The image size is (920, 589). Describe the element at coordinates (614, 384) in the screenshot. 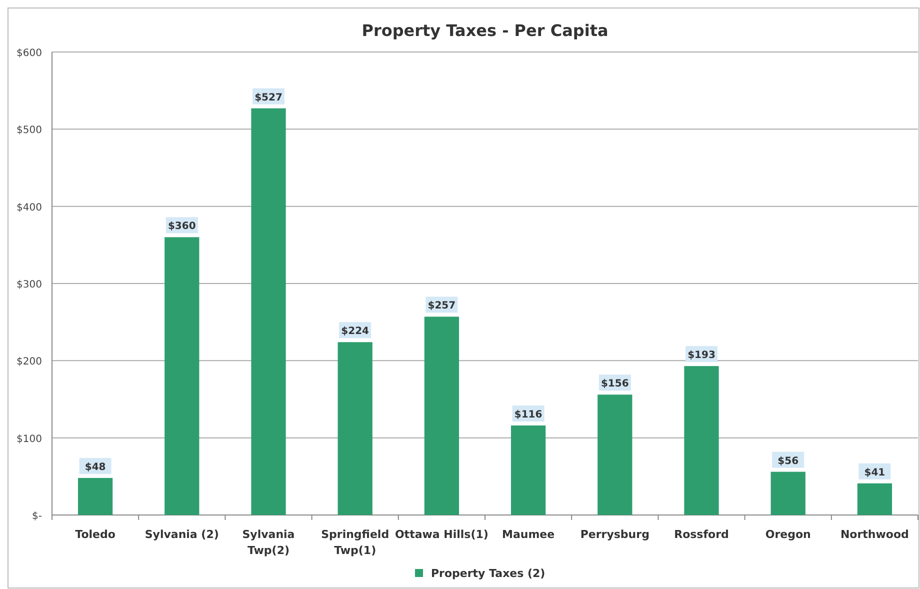

I see `data-label: $156` at that location.